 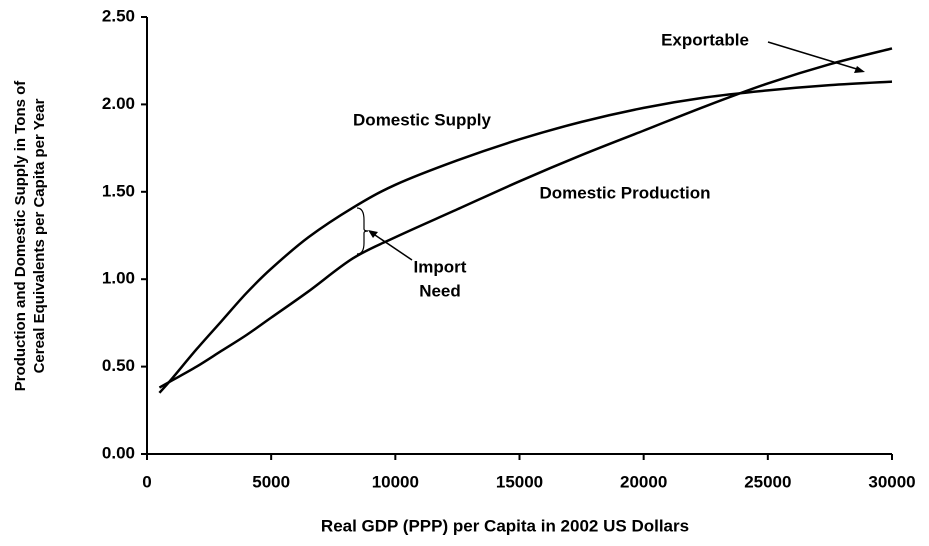 I want to click on y-tick-label: 0.00, so click(x=118, y=452).